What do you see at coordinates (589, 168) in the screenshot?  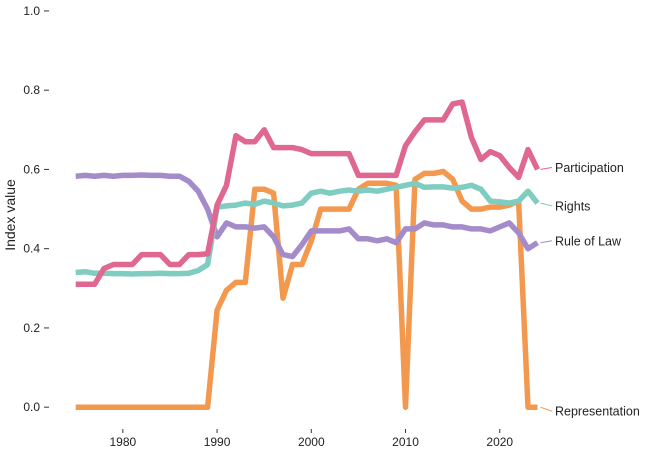 I see `series-label-participation: Participation` at bounding box center [589, 168].